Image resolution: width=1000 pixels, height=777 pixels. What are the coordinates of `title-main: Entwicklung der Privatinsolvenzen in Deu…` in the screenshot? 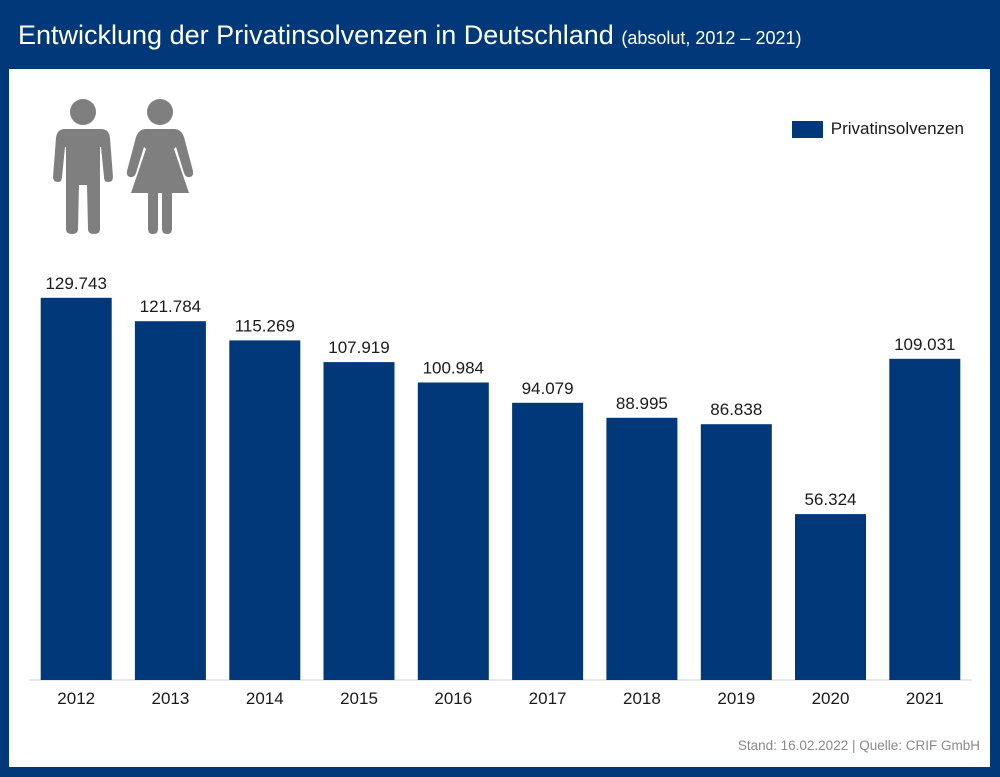 It's located at (316, 35).